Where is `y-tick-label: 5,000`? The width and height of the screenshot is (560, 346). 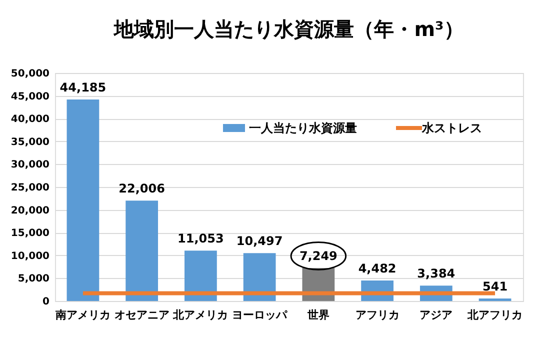 y-tick-label: 5,000 is located at coordinates (34, 279).